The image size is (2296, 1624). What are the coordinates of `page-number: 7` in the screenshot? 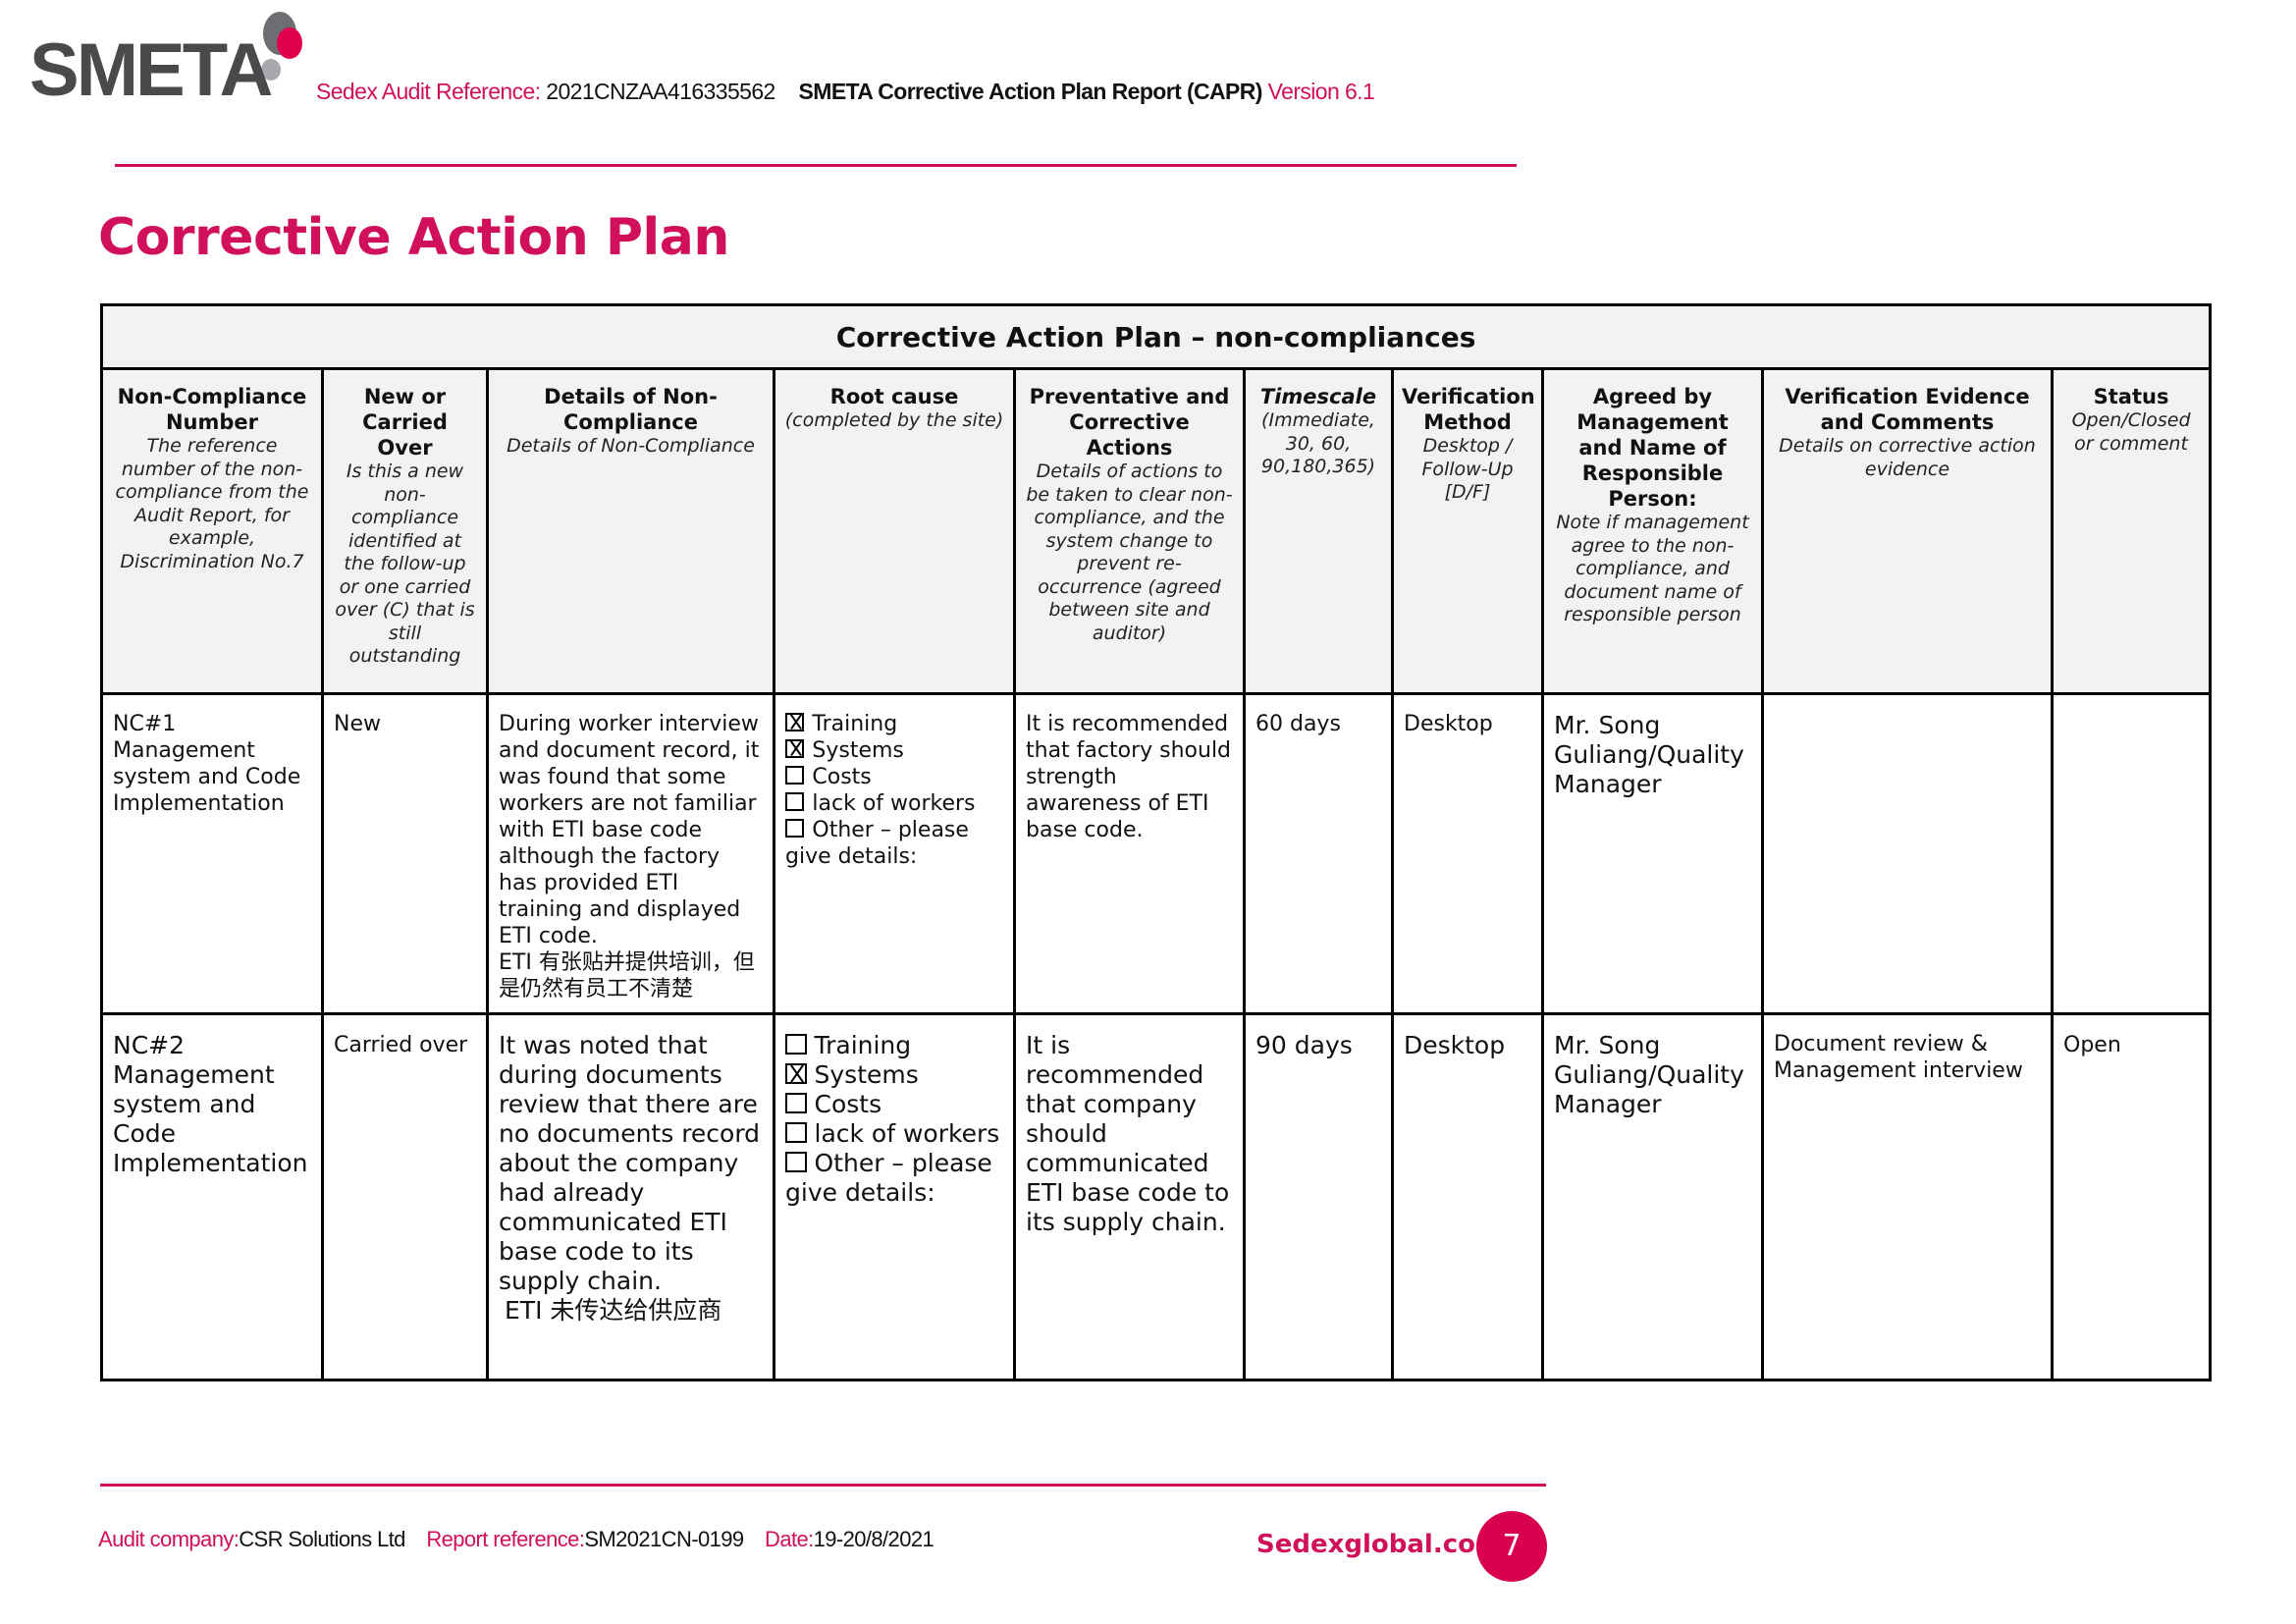 It's located at (1511, 1546).